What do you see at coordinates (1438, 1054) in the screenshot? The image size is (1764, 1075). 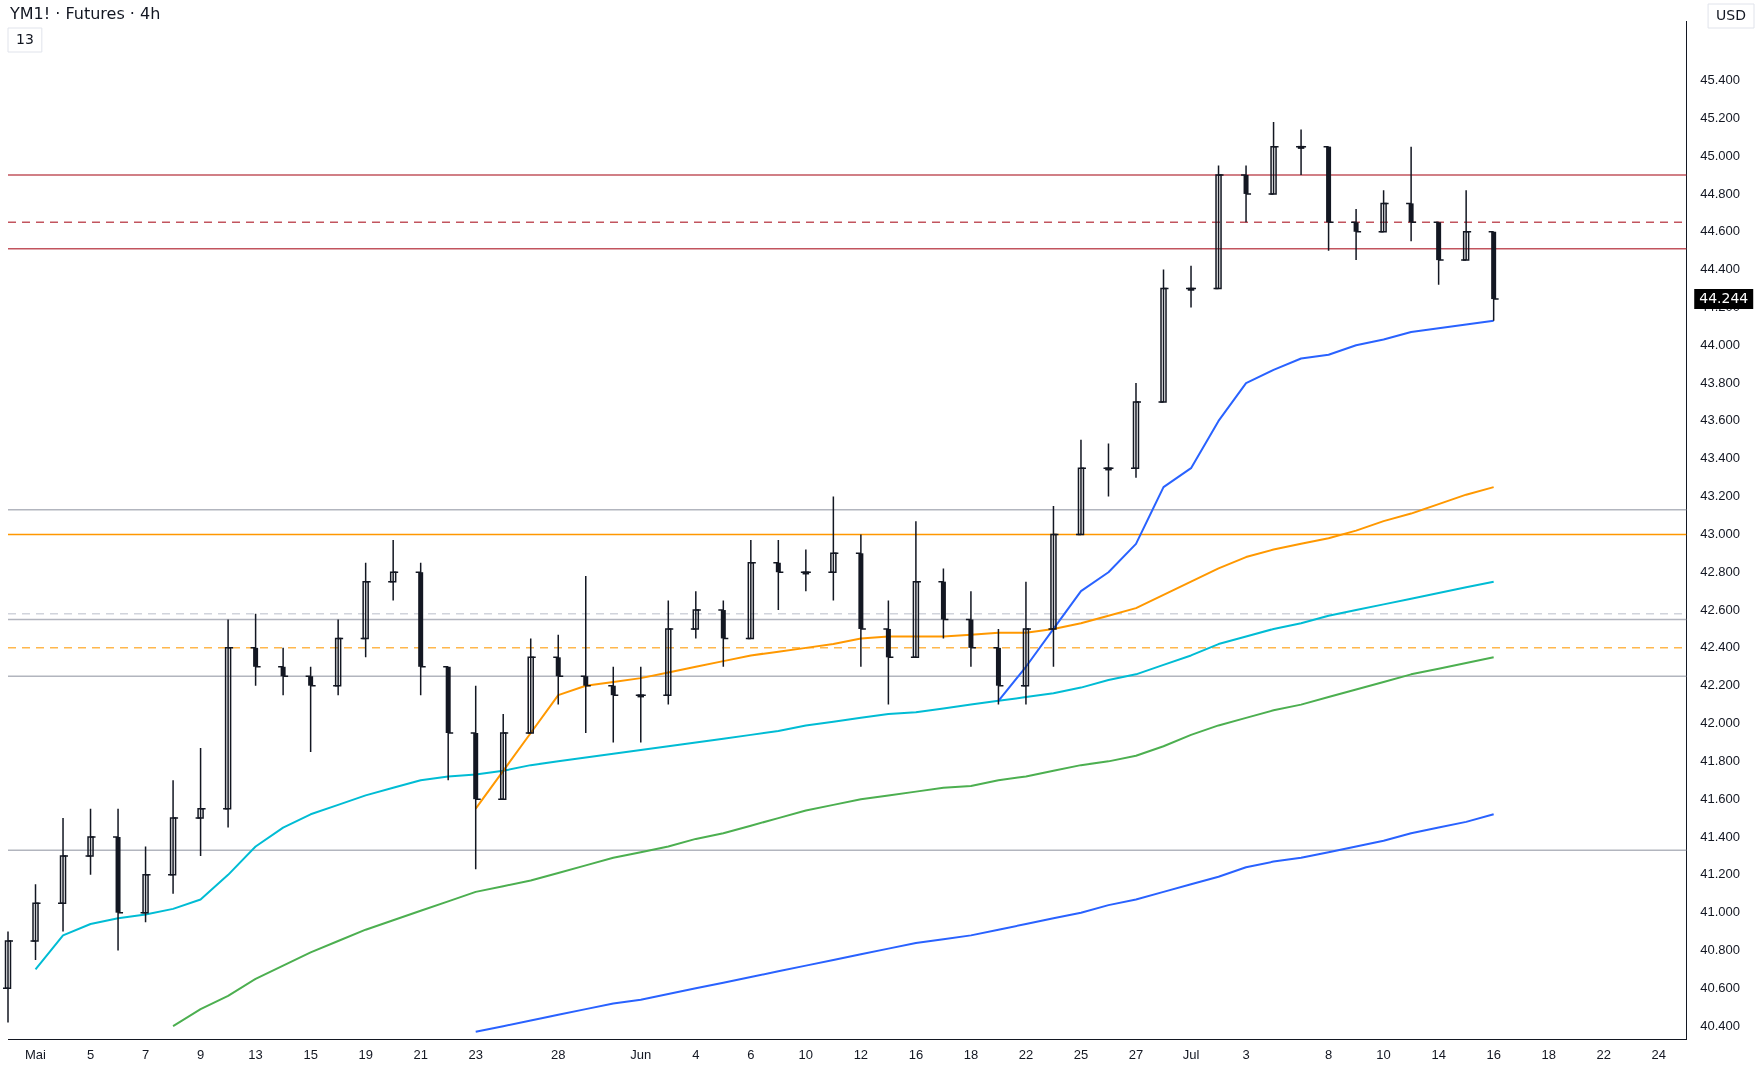 I see `x-tick-label: 14` at bounding box center [1438, 1054].